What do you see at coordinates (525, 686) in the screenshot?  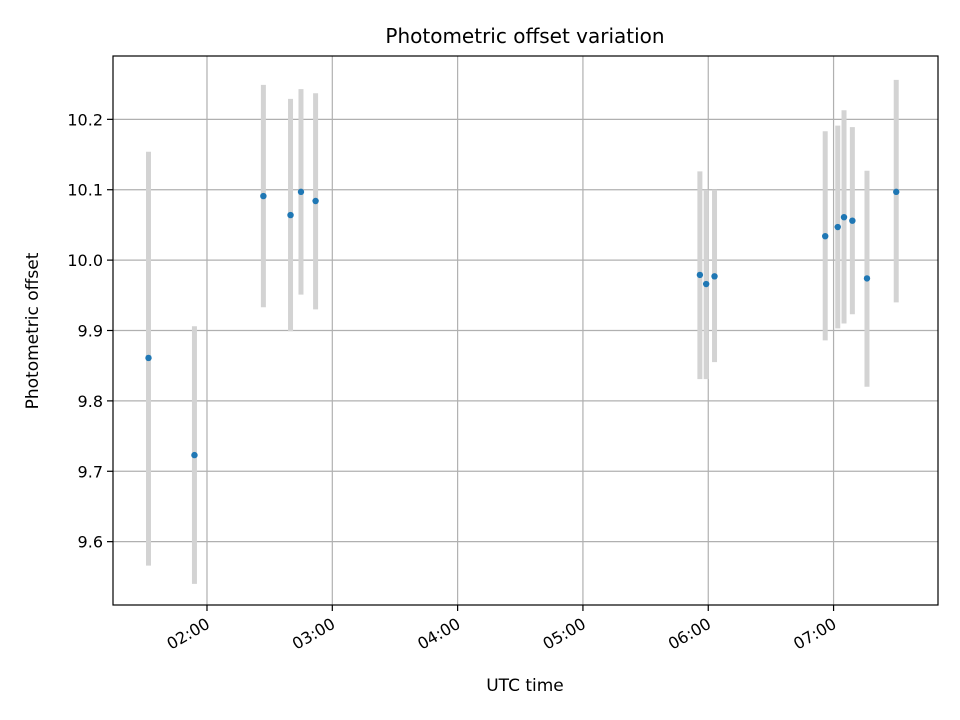 I see `x-axis-title: UTC time` at bounding box center [525, 686].